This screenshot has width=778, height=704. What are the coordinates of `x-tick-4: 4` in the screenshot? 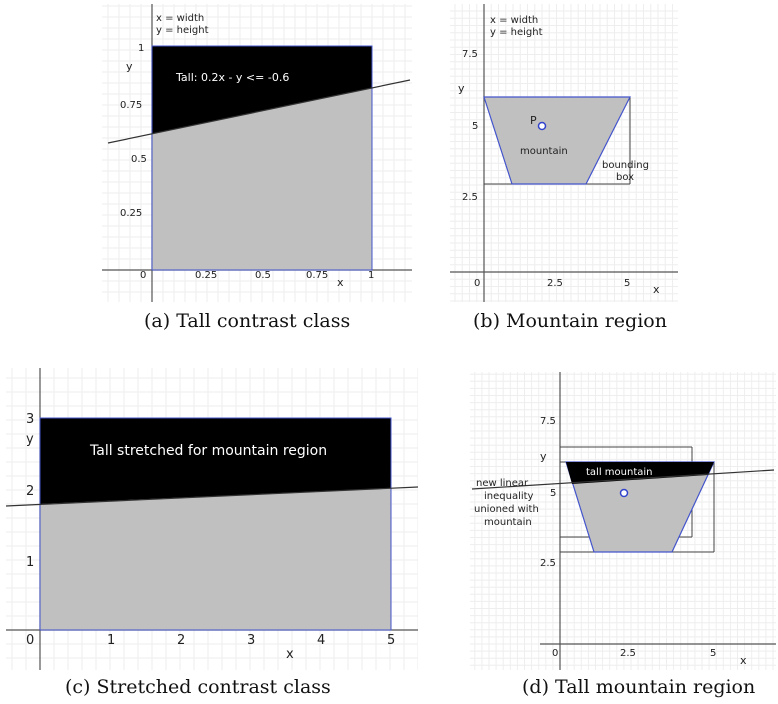 It's located at (321, 640).